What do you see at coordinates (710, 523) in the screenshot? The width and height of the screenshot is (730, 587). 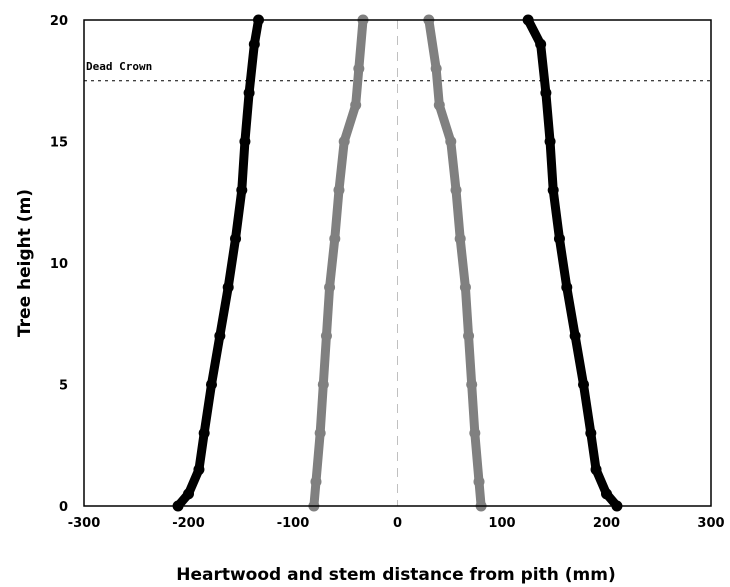 I see `x-tick-label-6: 300` at bounding box center [710, 523].